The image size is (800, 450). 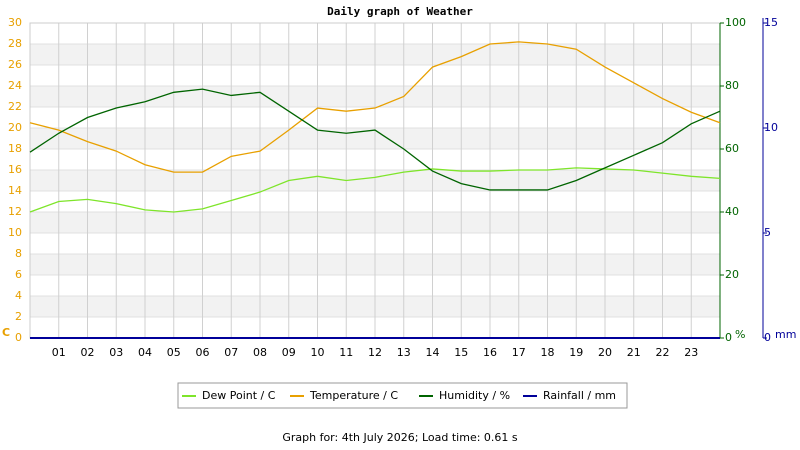 What do you see at coordinates (231, 352) in the screenshot?
I see `x-tick-label: 07` at bounding box center [231, 352].